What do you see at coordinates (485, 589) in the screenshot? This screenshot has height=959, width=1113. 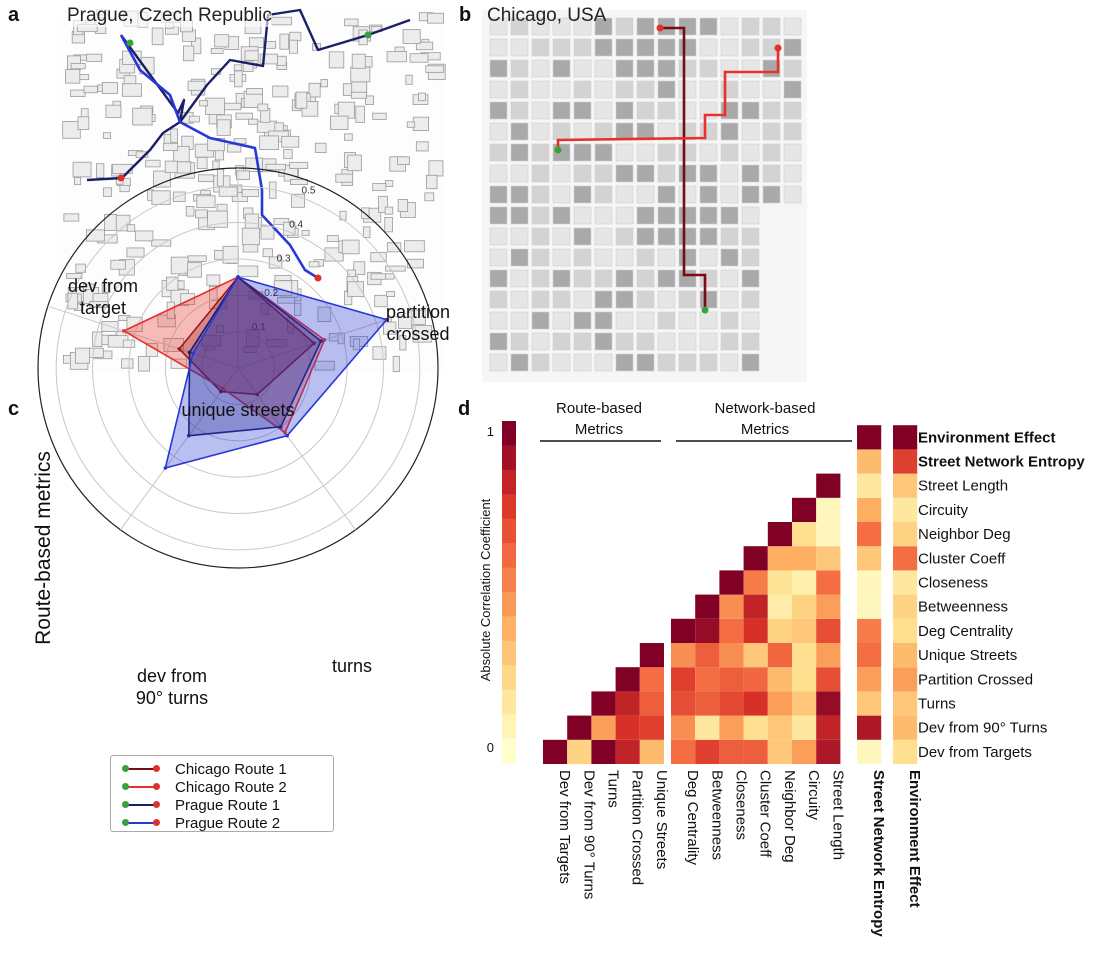 I see `colorbar-label: Absolute Correlation Coefficient` at bounding box center [485, 589].